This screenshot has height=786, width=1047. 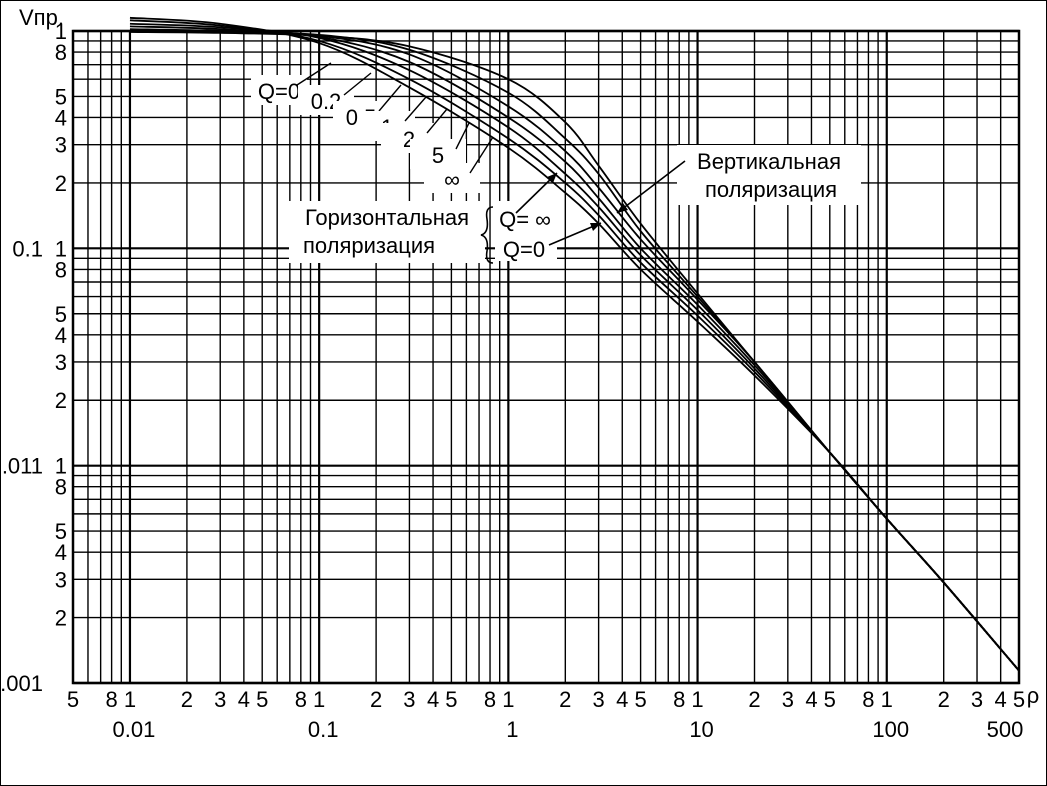 What do you see at coordinates (890, 729) in the screenshot?
I see `x-decade-label: 100` at bounding box center [890, 729].